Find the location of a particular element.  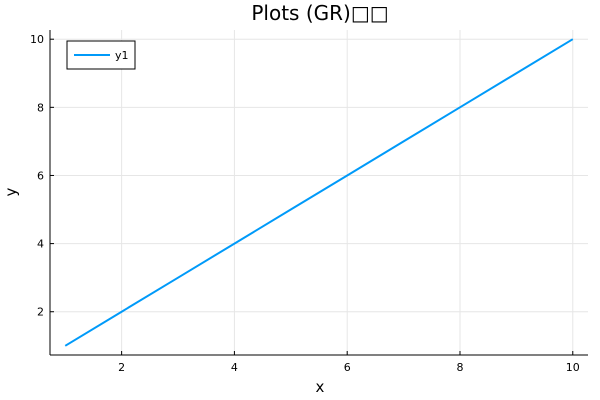

legend-label-y1: y1 is located at coordinates (122, 55).